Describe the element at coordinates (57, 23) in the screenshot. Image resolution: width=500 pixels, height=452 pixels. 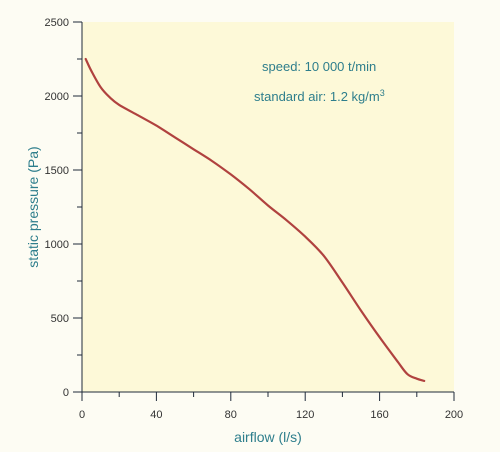
I see `y-tick-label: 2500` at that location.